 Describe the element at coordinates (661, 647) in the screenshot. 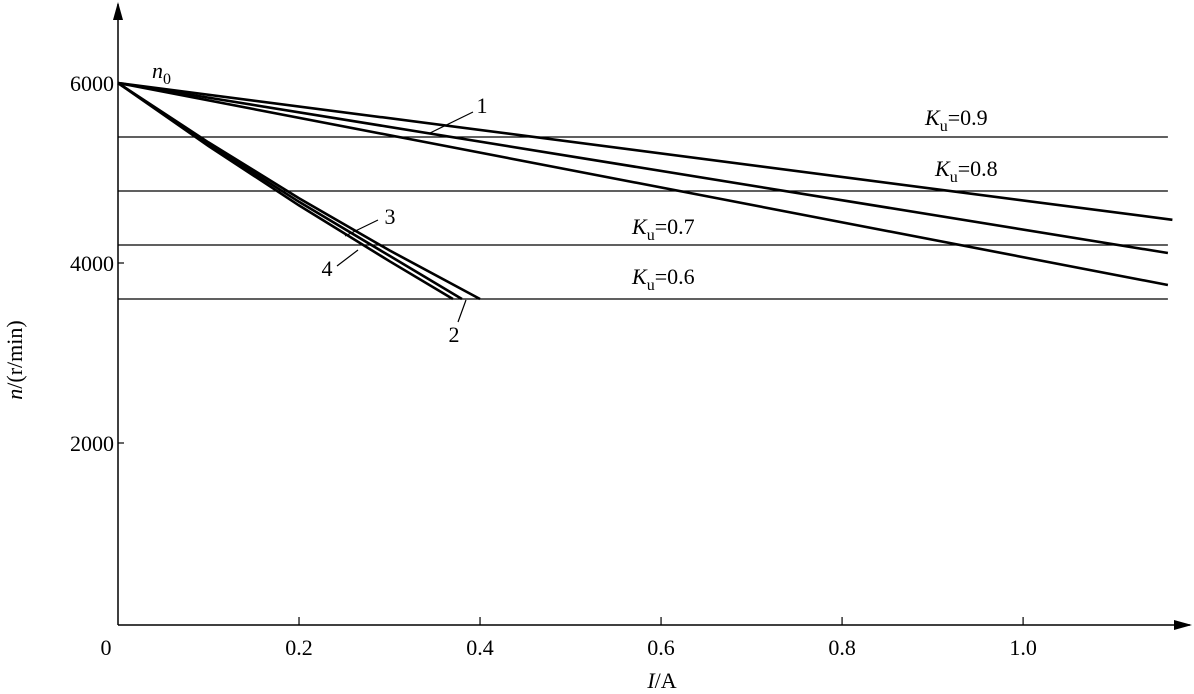

I see `x-tick-label: 0.6` at that location.